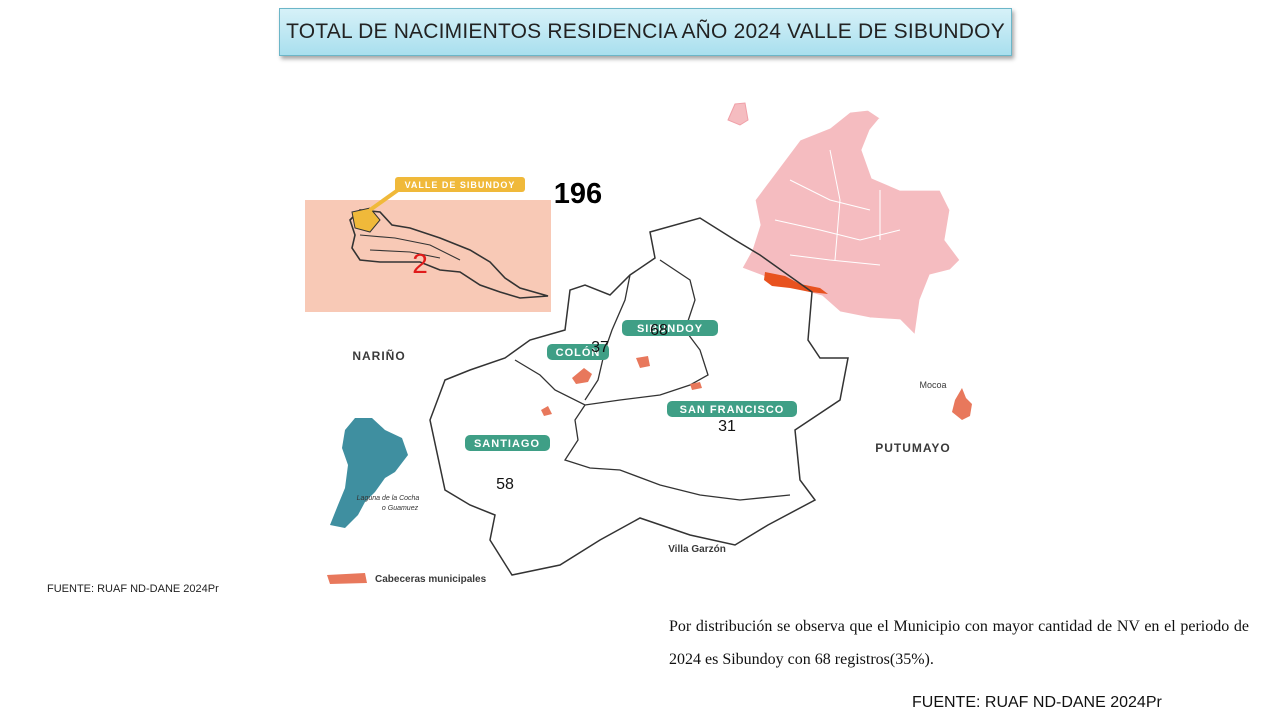  I want to click on pill-sanfrancisco-label: SAN FRANCISCO, so click(732, 410).